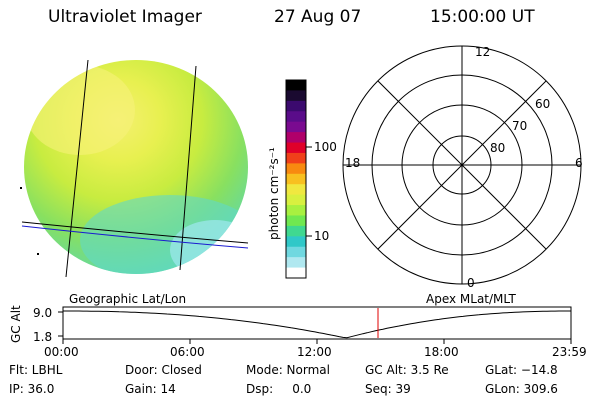 This screenshot has width=600, height=400. Describe the element at coordinates (187, 352) in the screenshot. I see `track-xtick-0600: 06:00` at that location.